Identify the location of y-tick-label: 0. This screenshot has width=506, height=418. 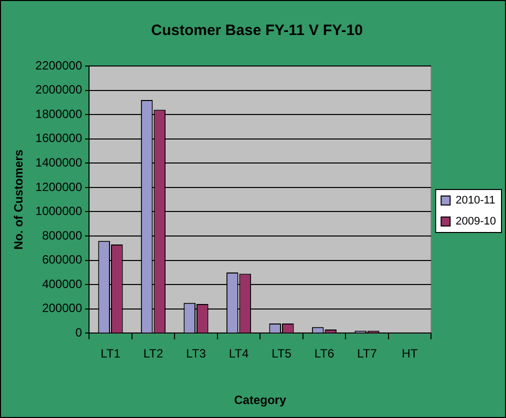
(78, 333).